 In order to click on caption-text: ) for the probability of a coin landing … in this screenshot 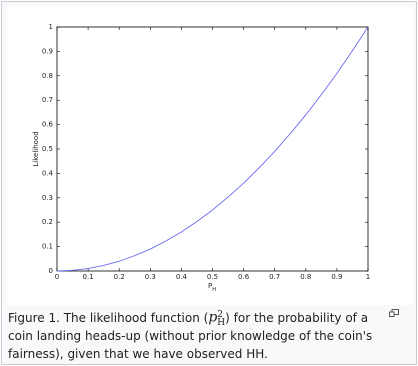, I will do `click(190, 336)`.